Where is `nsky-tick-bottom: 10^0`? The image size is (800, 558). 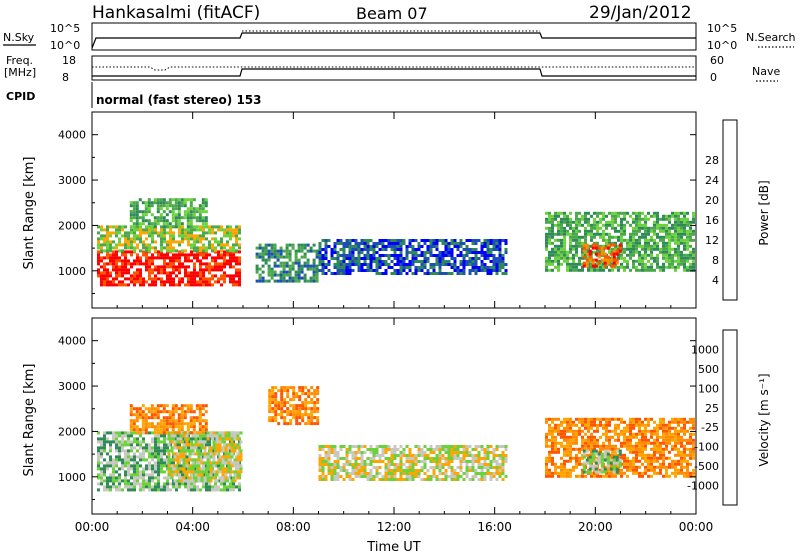
nsky-tick-bottom: 10^0 is located at coordinates (65, 45).